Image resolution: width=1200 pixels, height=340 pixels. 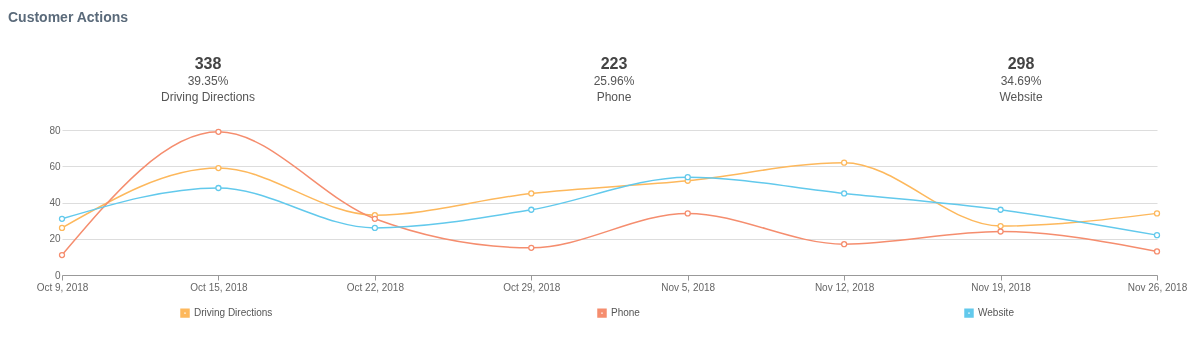 I want to click on x-tick-label: Nov 12, 2018, so click(x=844, y=287).